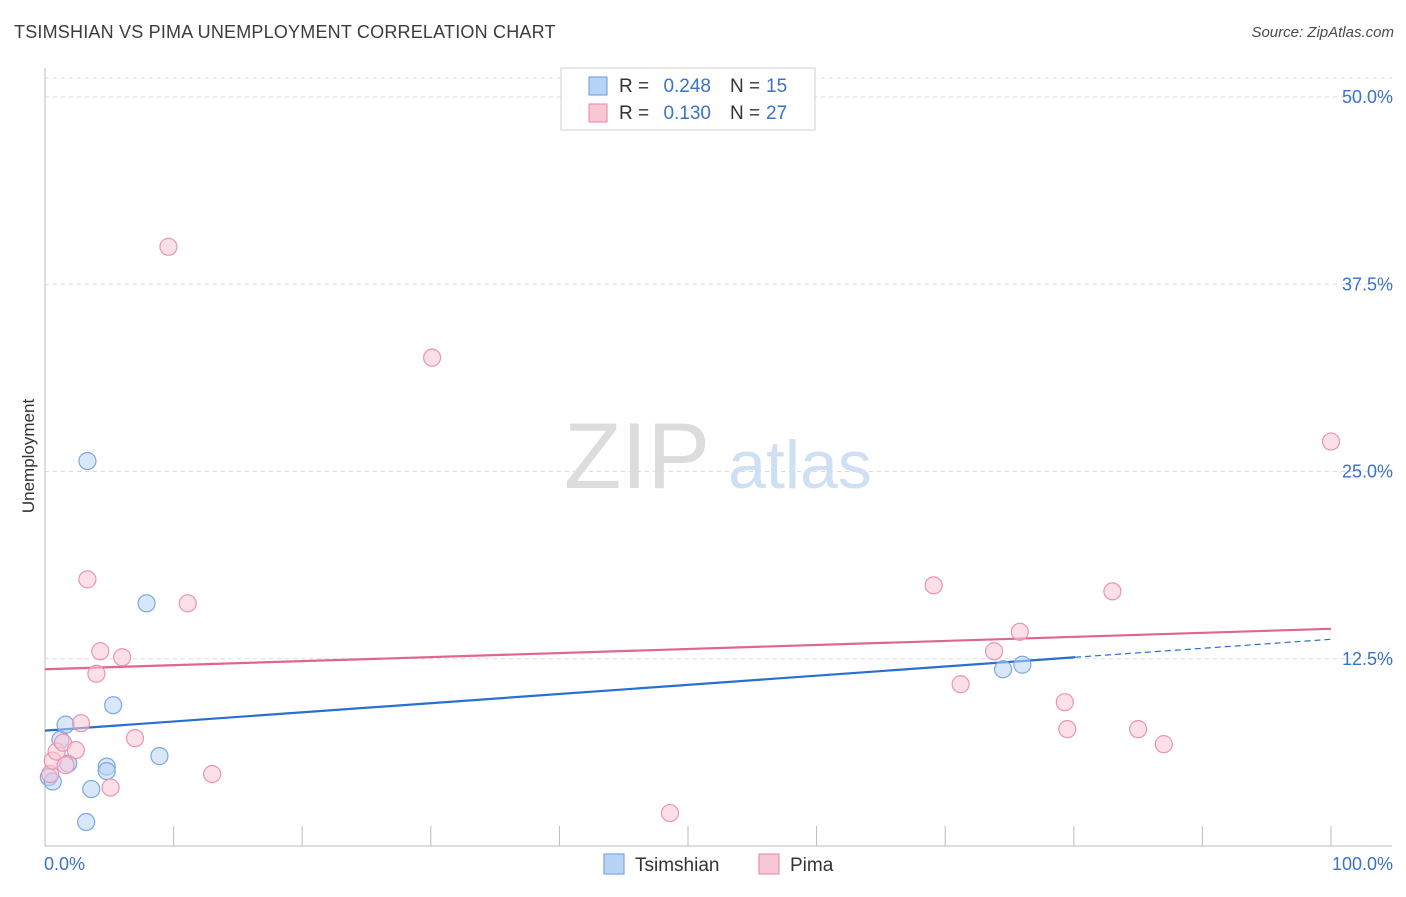 This screenshot has width=1406, height=897. What do you see at coordinates (598, 113) in the screenshot?
I see `pima-swatch` at bounding box center [598, 113].